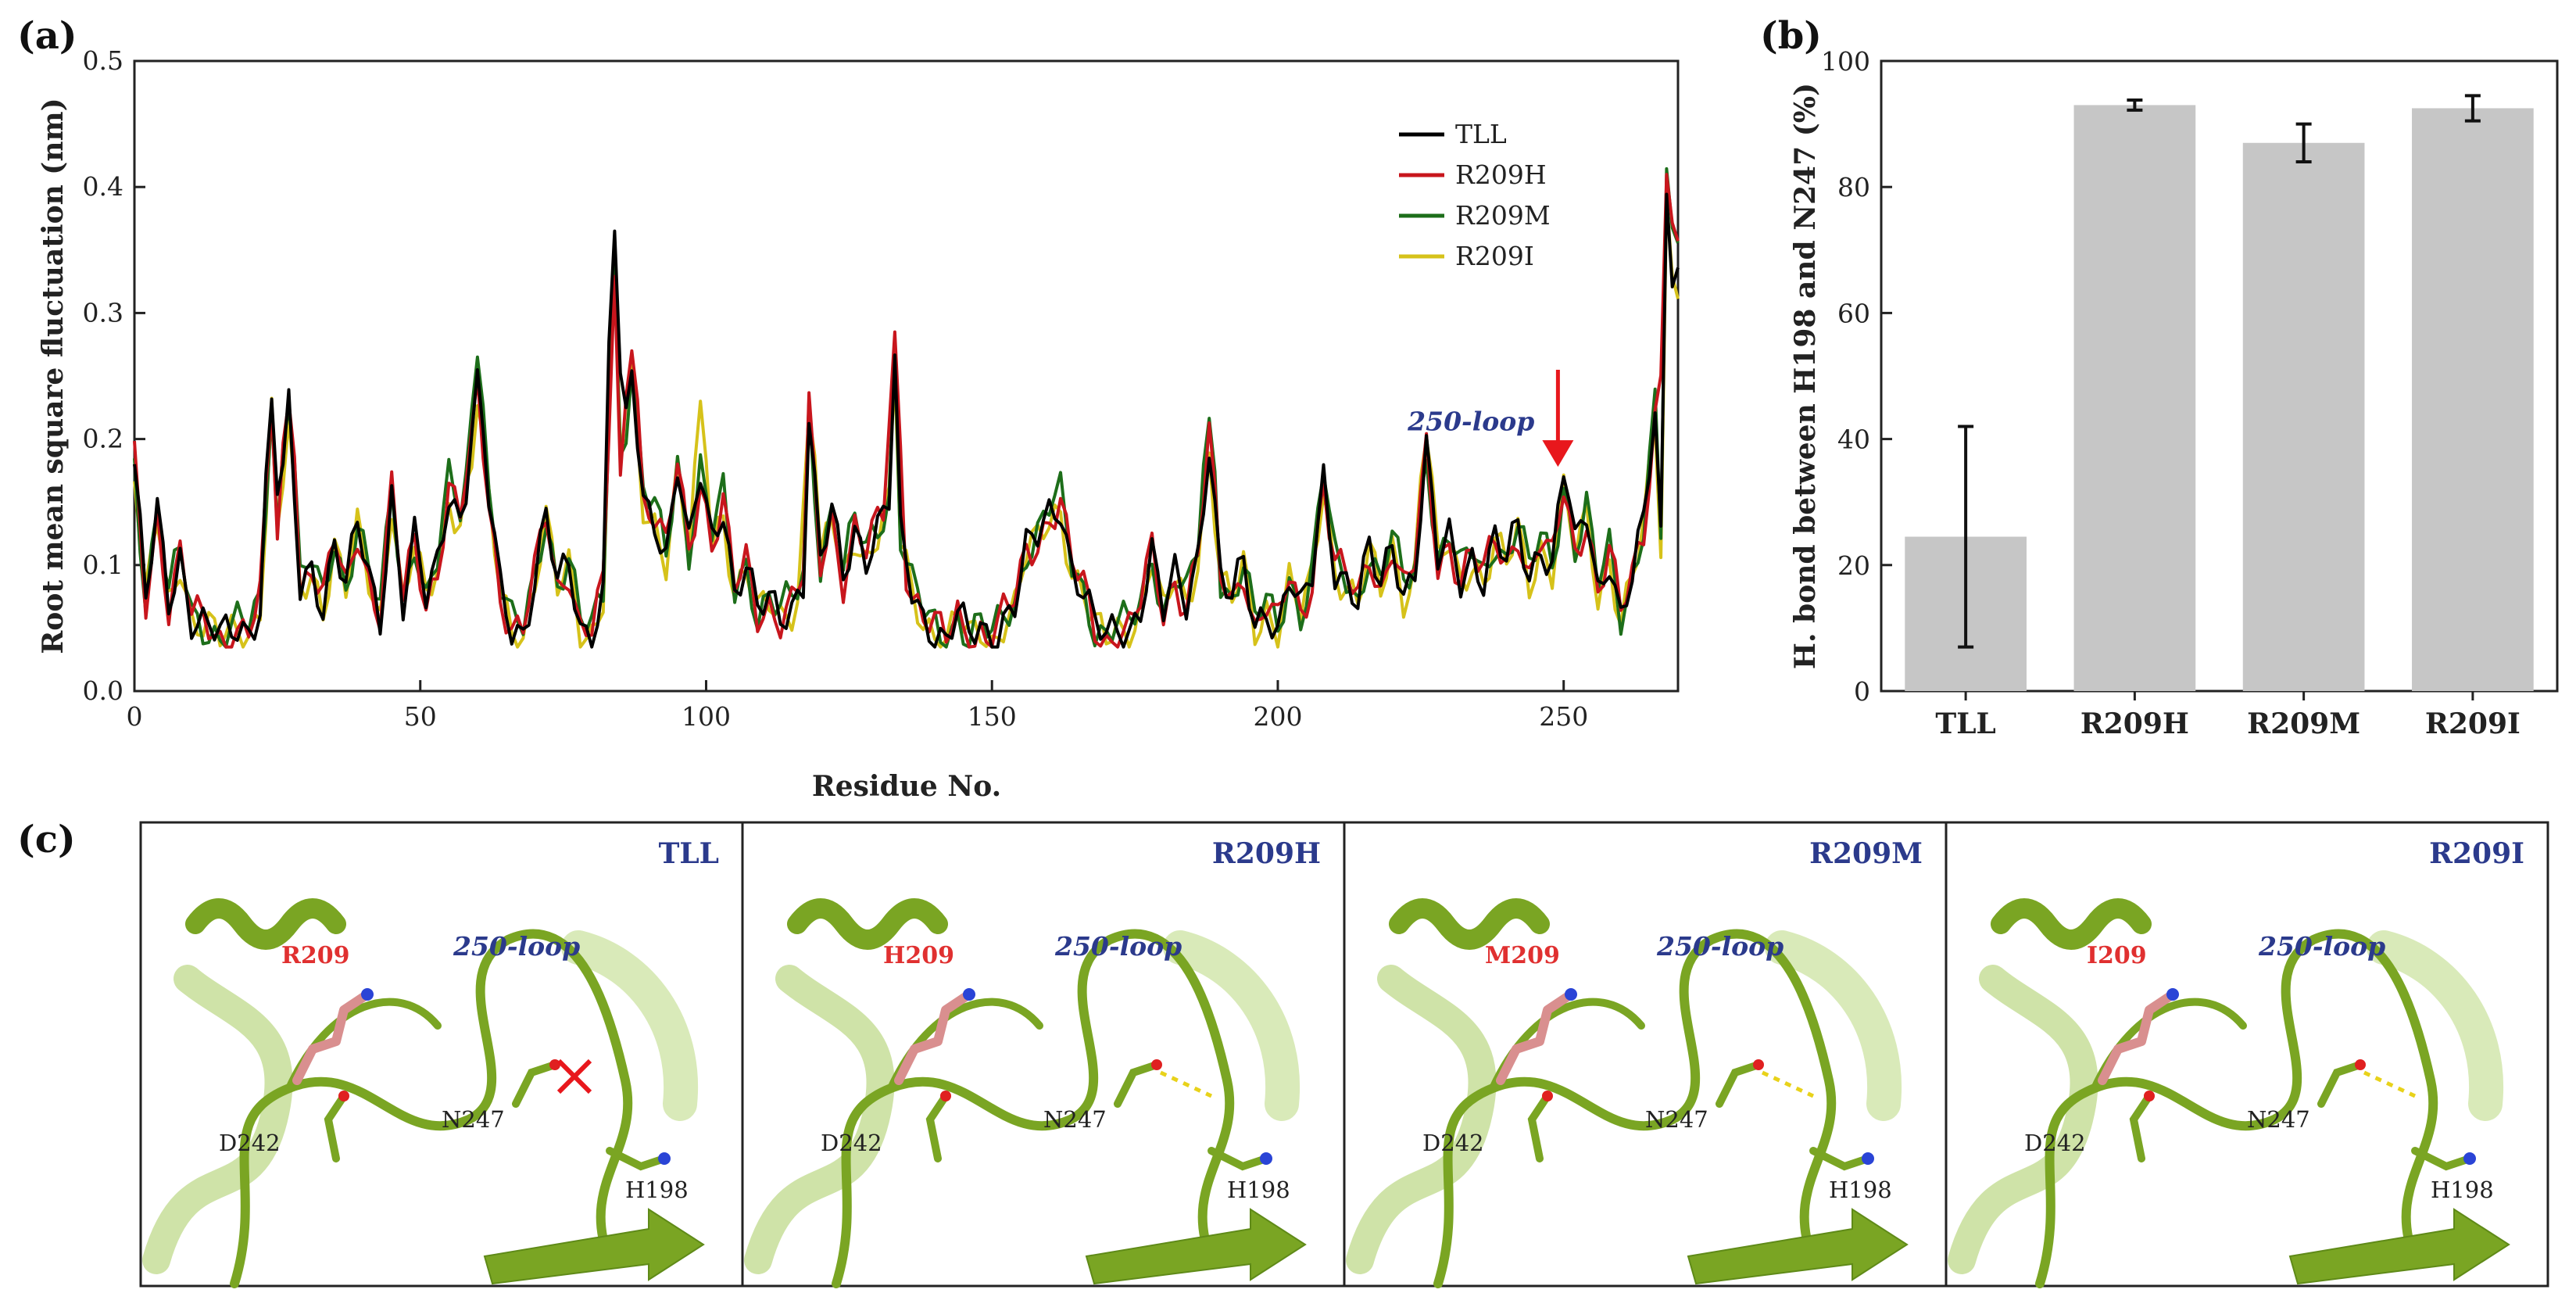  Describe the element at coordinates (1853, 187) in the screenshot. I see `hbond-y-tick-label: 80` at that location.